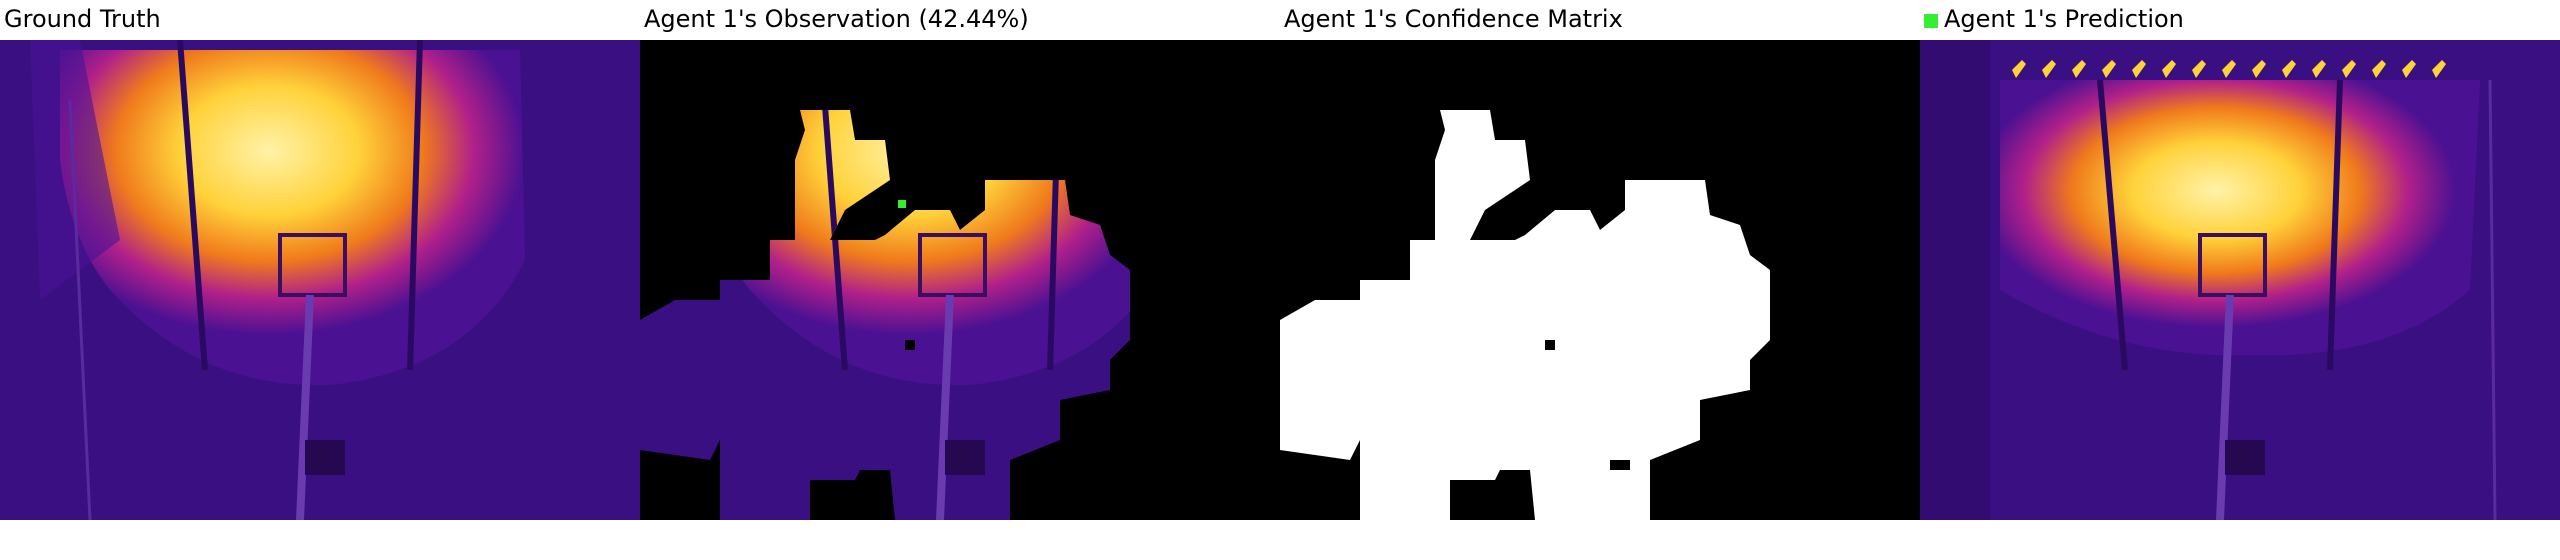 This screenshot has width=2560, height=560. Describe the element at coordinates (902, 204) in the screenshot. I see `agent-position-marker` at that location.